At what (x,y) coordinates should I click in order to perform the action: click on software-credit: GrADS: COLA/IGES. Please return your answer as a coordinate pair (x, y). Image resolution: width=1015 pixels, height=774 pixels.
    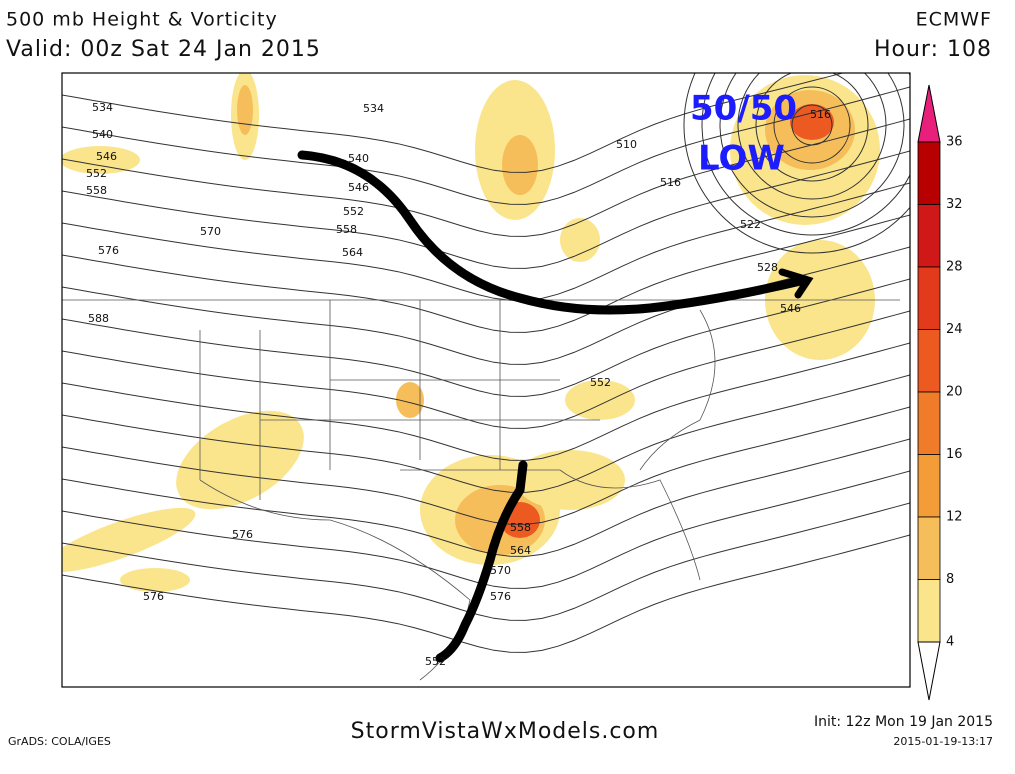
    Looking at the image, I should click on (59, 741).